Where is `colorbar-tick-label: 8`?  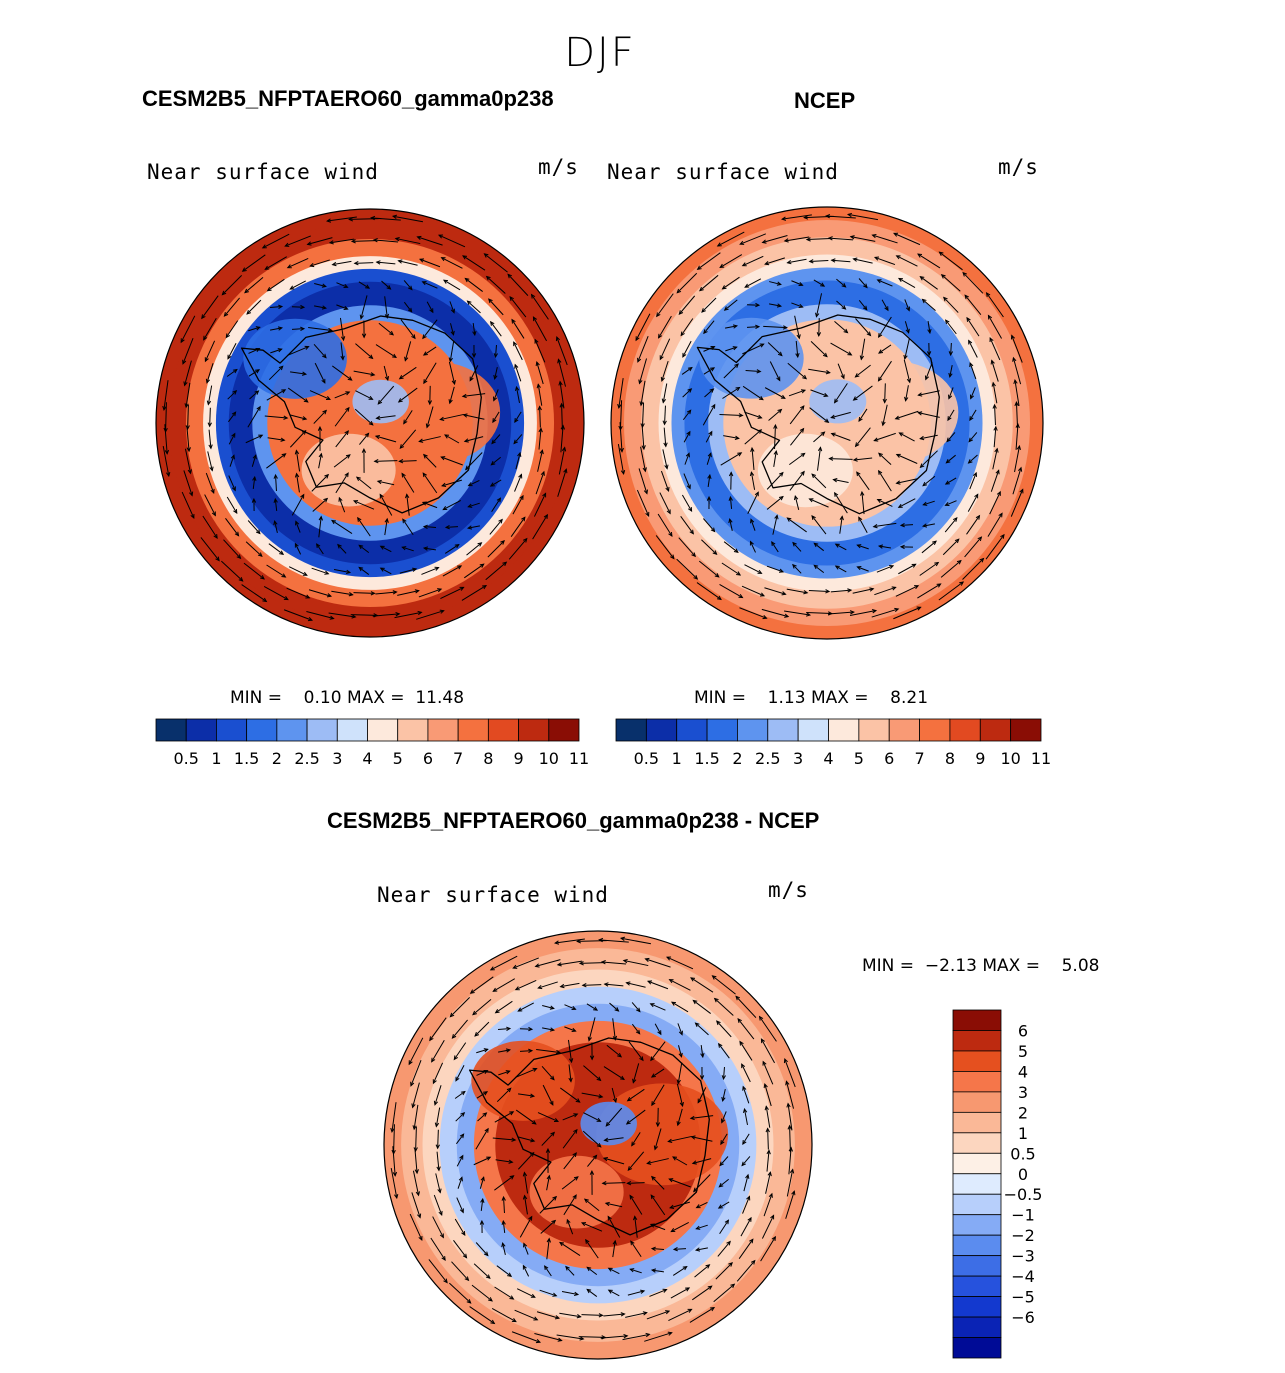 colorbar-tick-label: 8 is located at coordinates (488, 758).